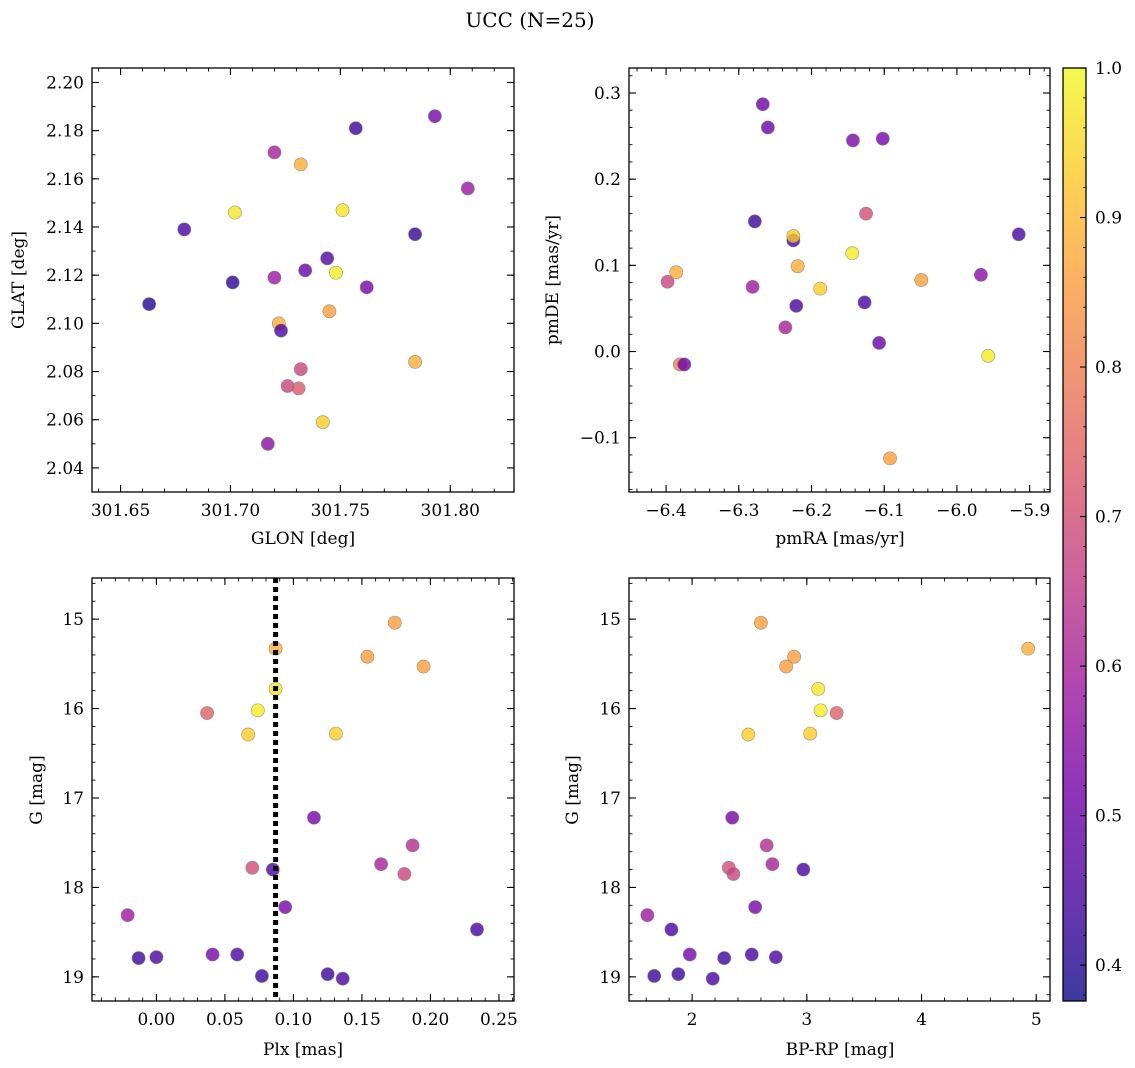 Image resolution: width=1135 pixels, height=1068 pixels. Describe the element at coordinates (956, 511) in the screenshot. I see `x-tick-label: −6.0` at that location.